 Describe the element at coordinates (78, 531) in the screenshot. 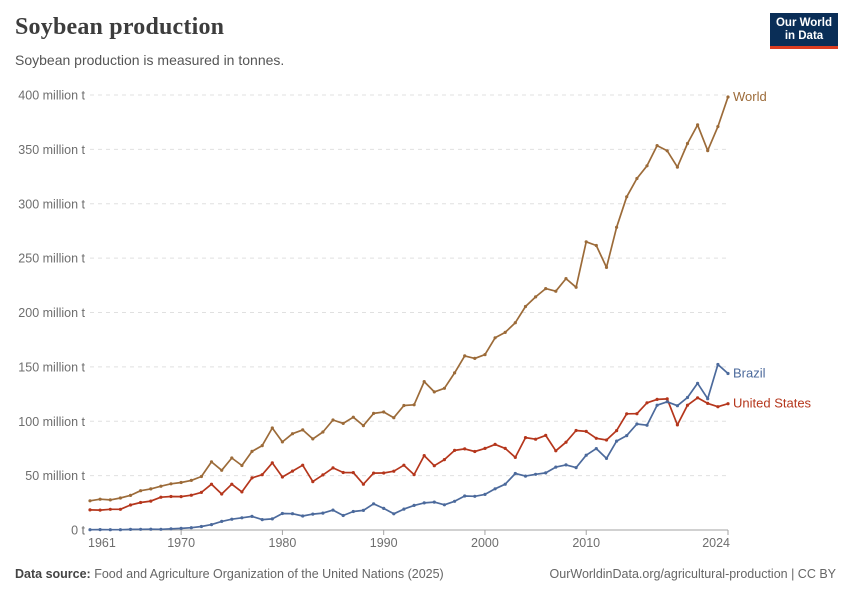

I see `y-axis-tick-label: 0 t` at that location.